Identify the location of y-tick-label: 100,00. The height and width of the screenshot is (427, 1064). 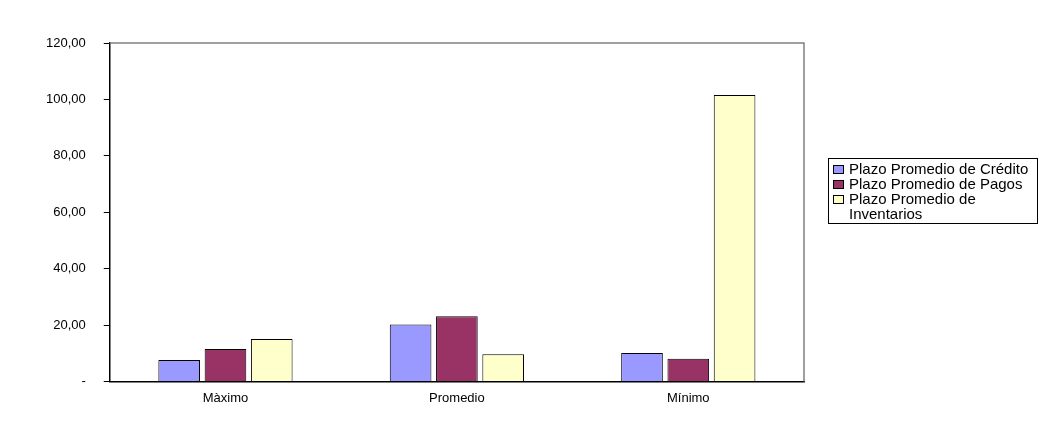
(66, 98).